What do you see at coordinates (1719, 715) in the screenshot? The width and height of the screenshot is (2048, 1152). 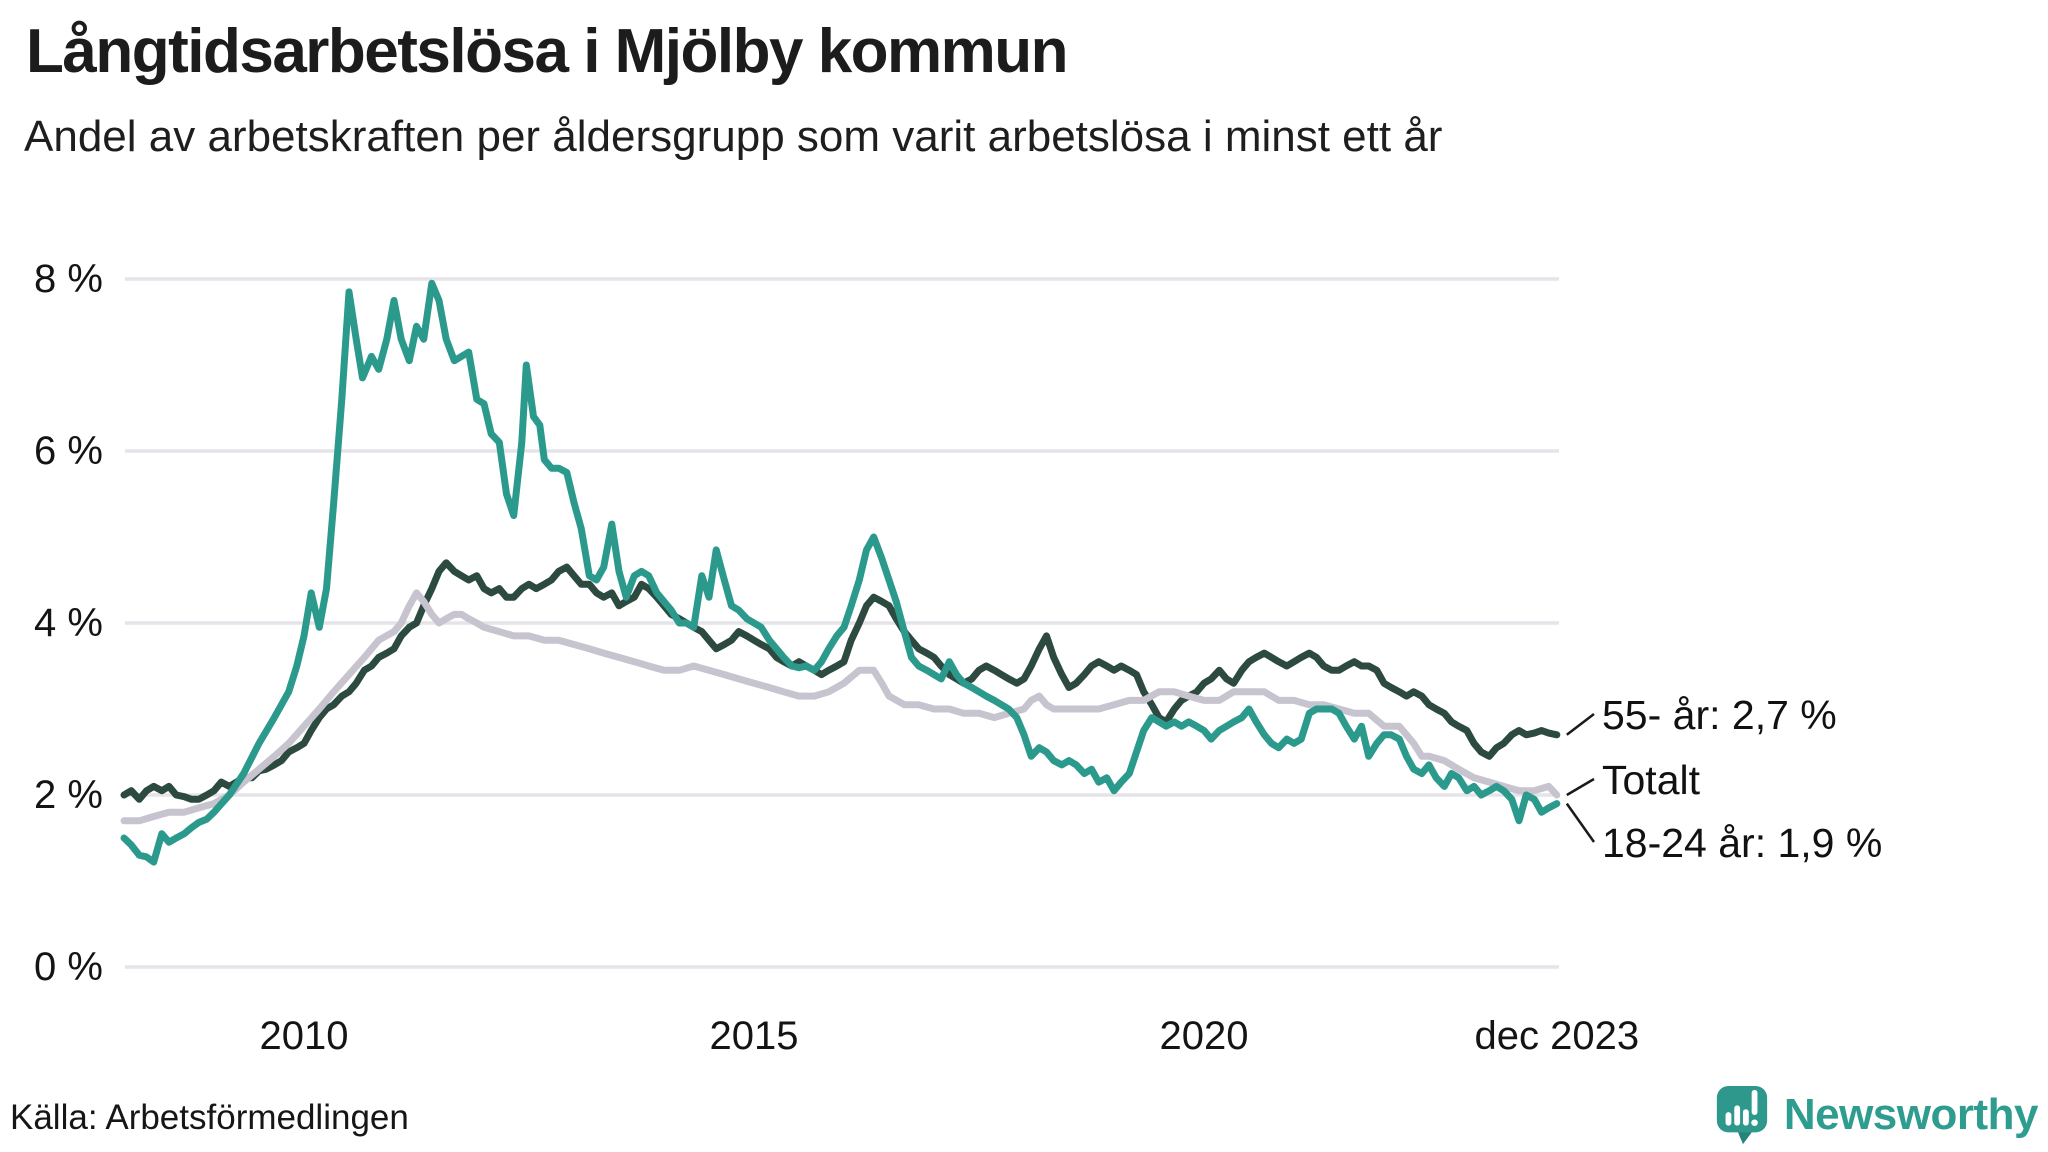 I see `series-label-55: 55- år: 2,7 %` at bounding box center [1719, 715].